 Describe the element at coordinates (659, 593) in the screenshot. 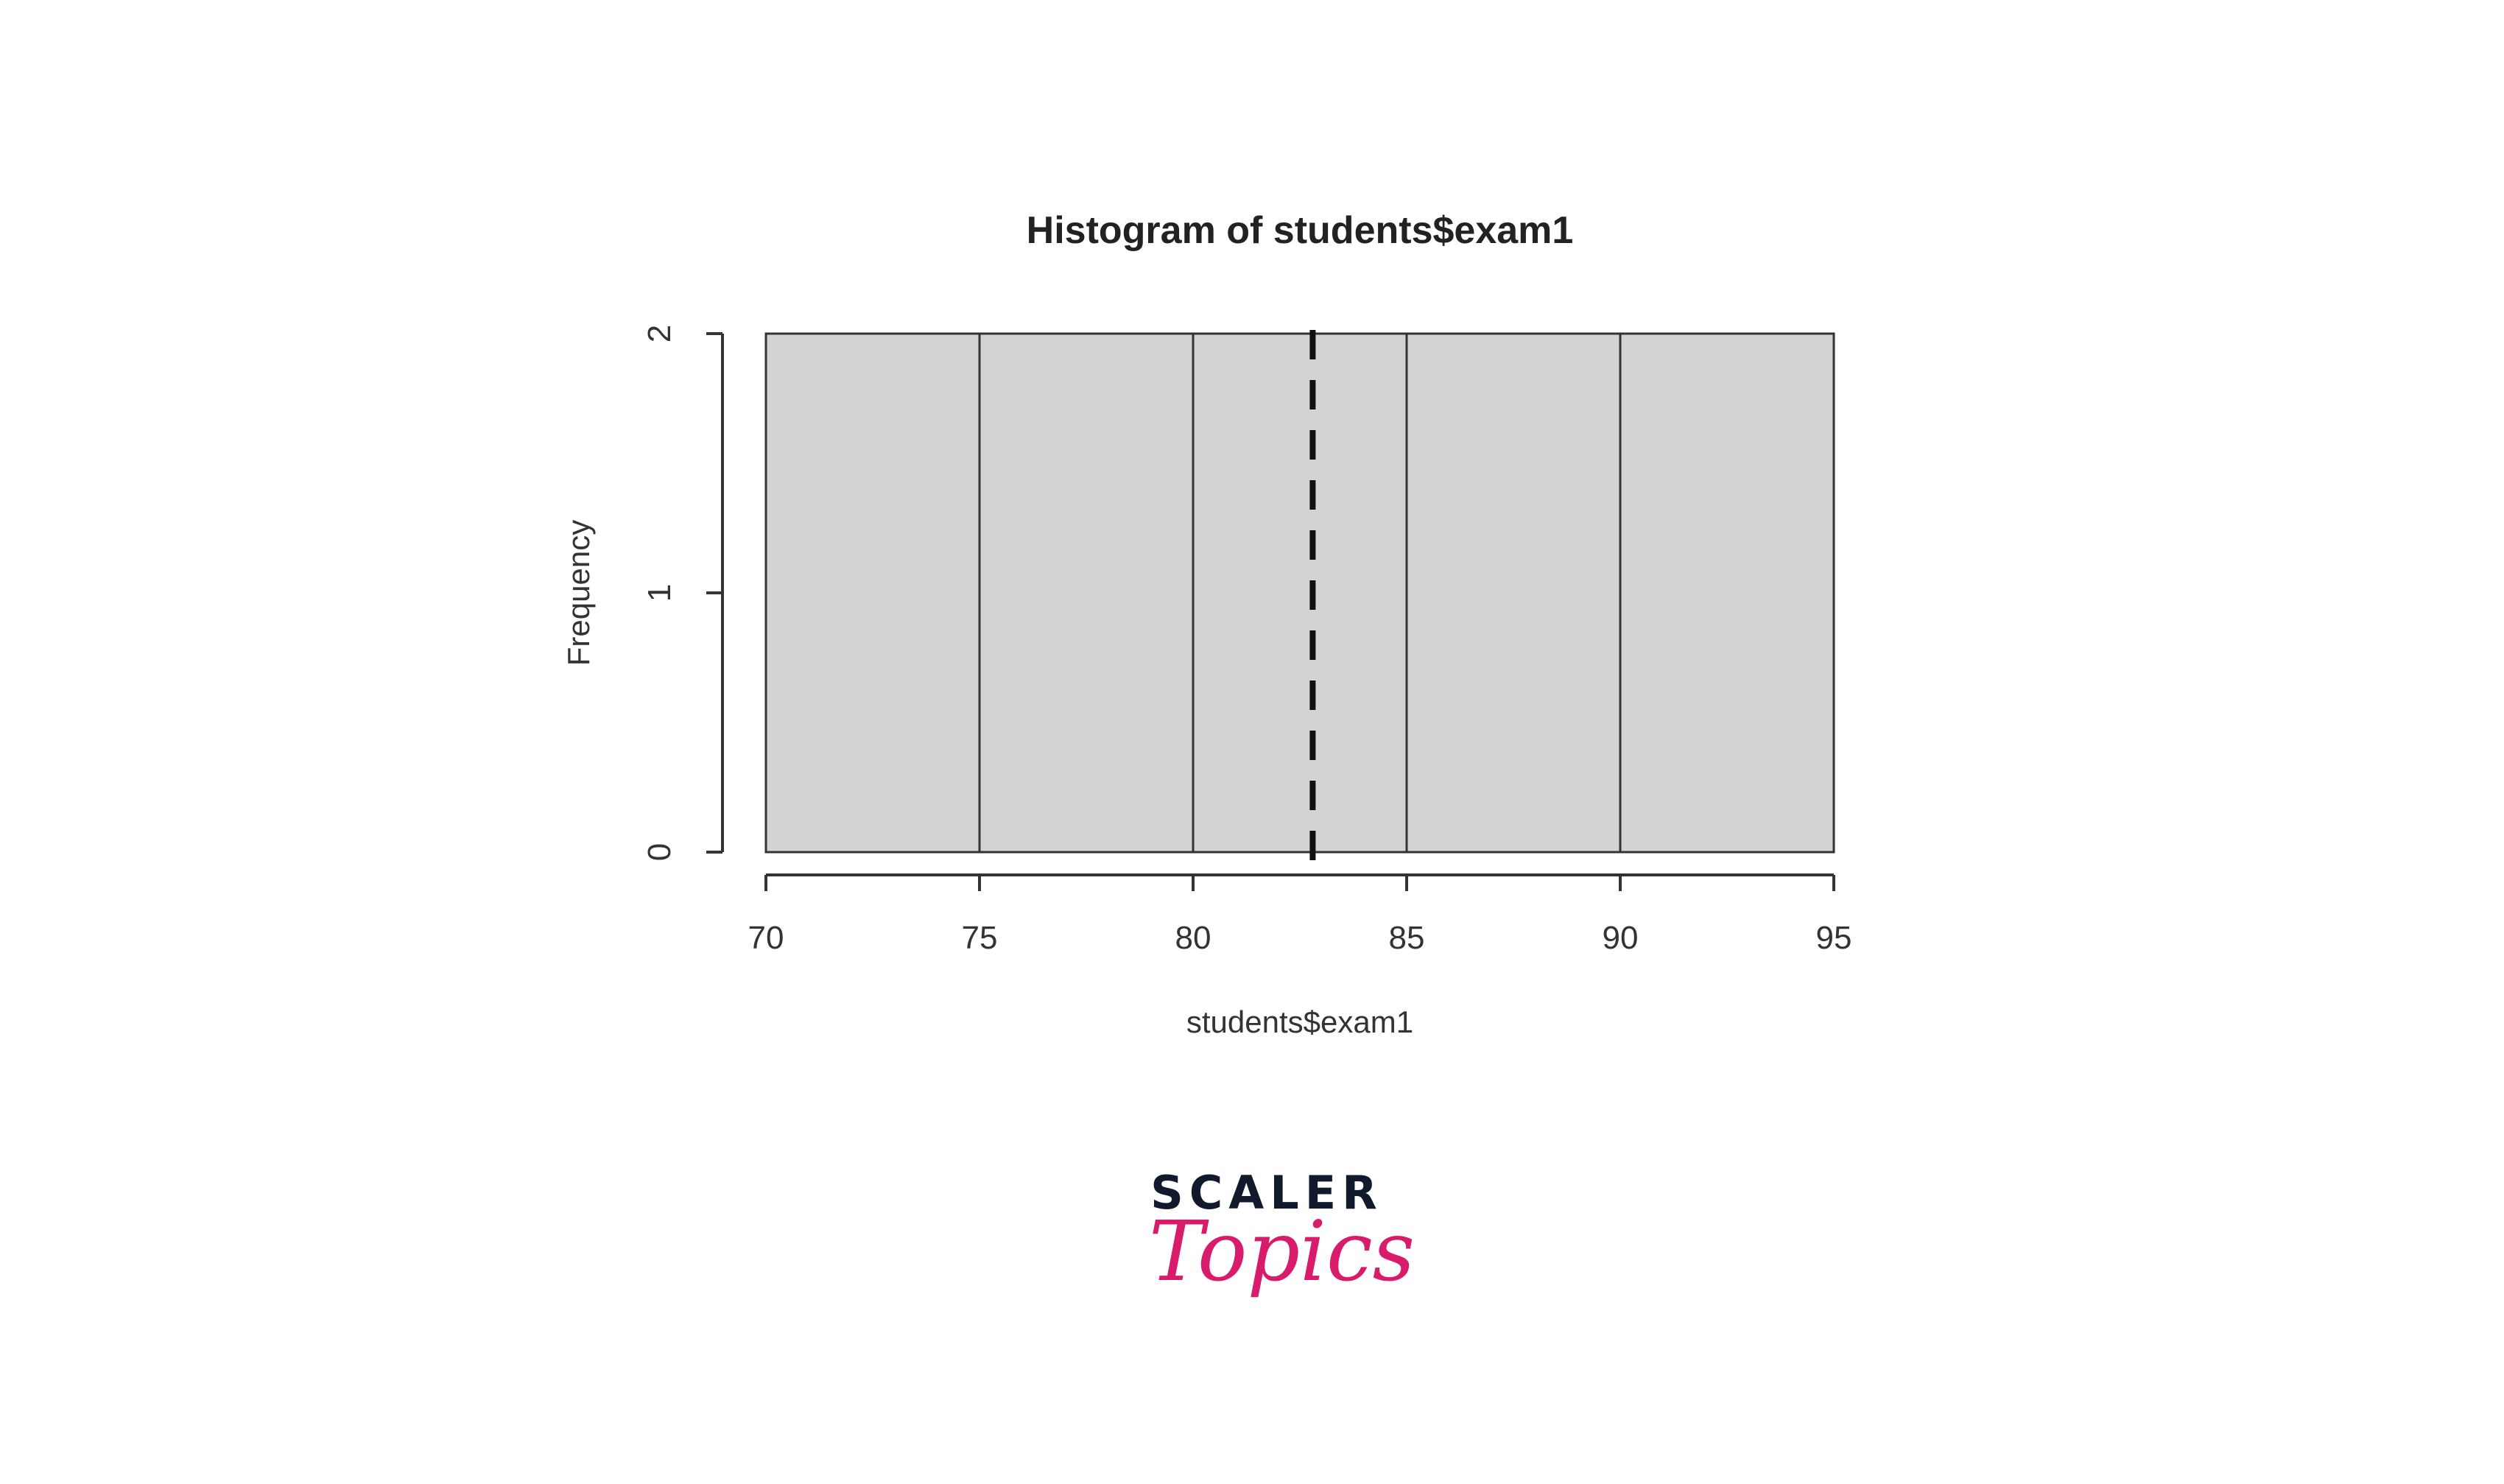

I see `y-tick-label: 1` at that location.